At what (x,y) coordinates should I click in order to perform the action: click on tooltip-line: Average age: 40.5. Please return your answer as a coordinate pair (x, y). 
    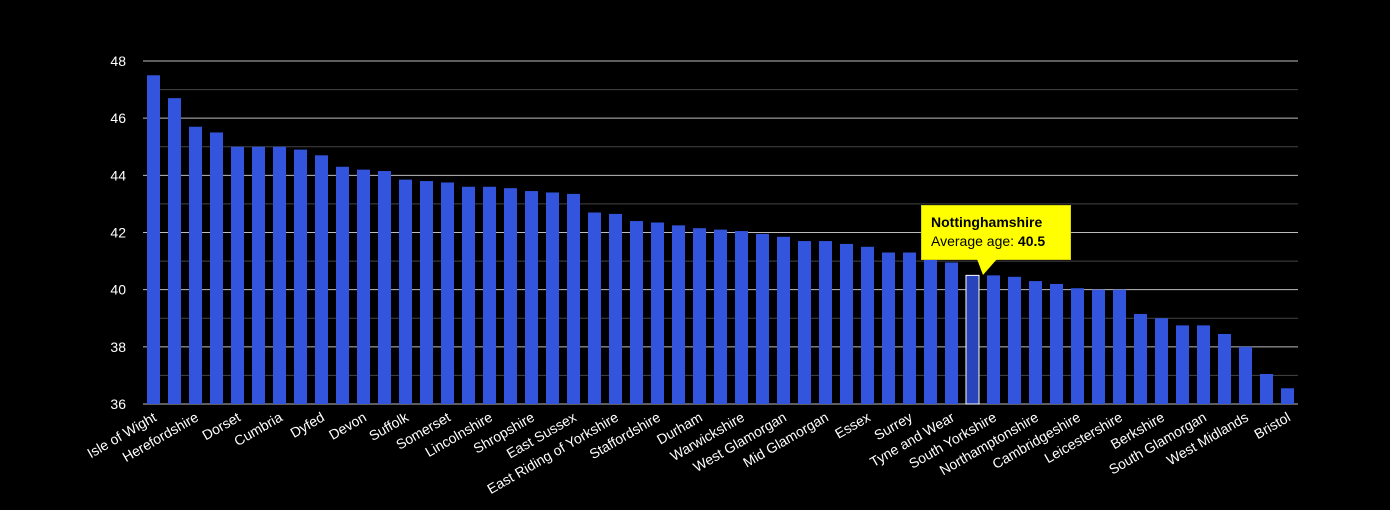
    Looking at the image, I should click on (996, 241).